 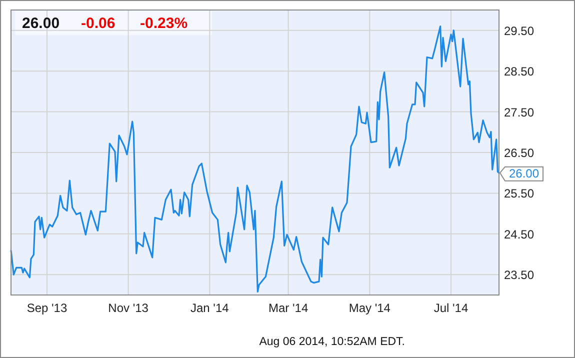 I want to click on y-tick-label: 23.50, so click(x=519, y=275).